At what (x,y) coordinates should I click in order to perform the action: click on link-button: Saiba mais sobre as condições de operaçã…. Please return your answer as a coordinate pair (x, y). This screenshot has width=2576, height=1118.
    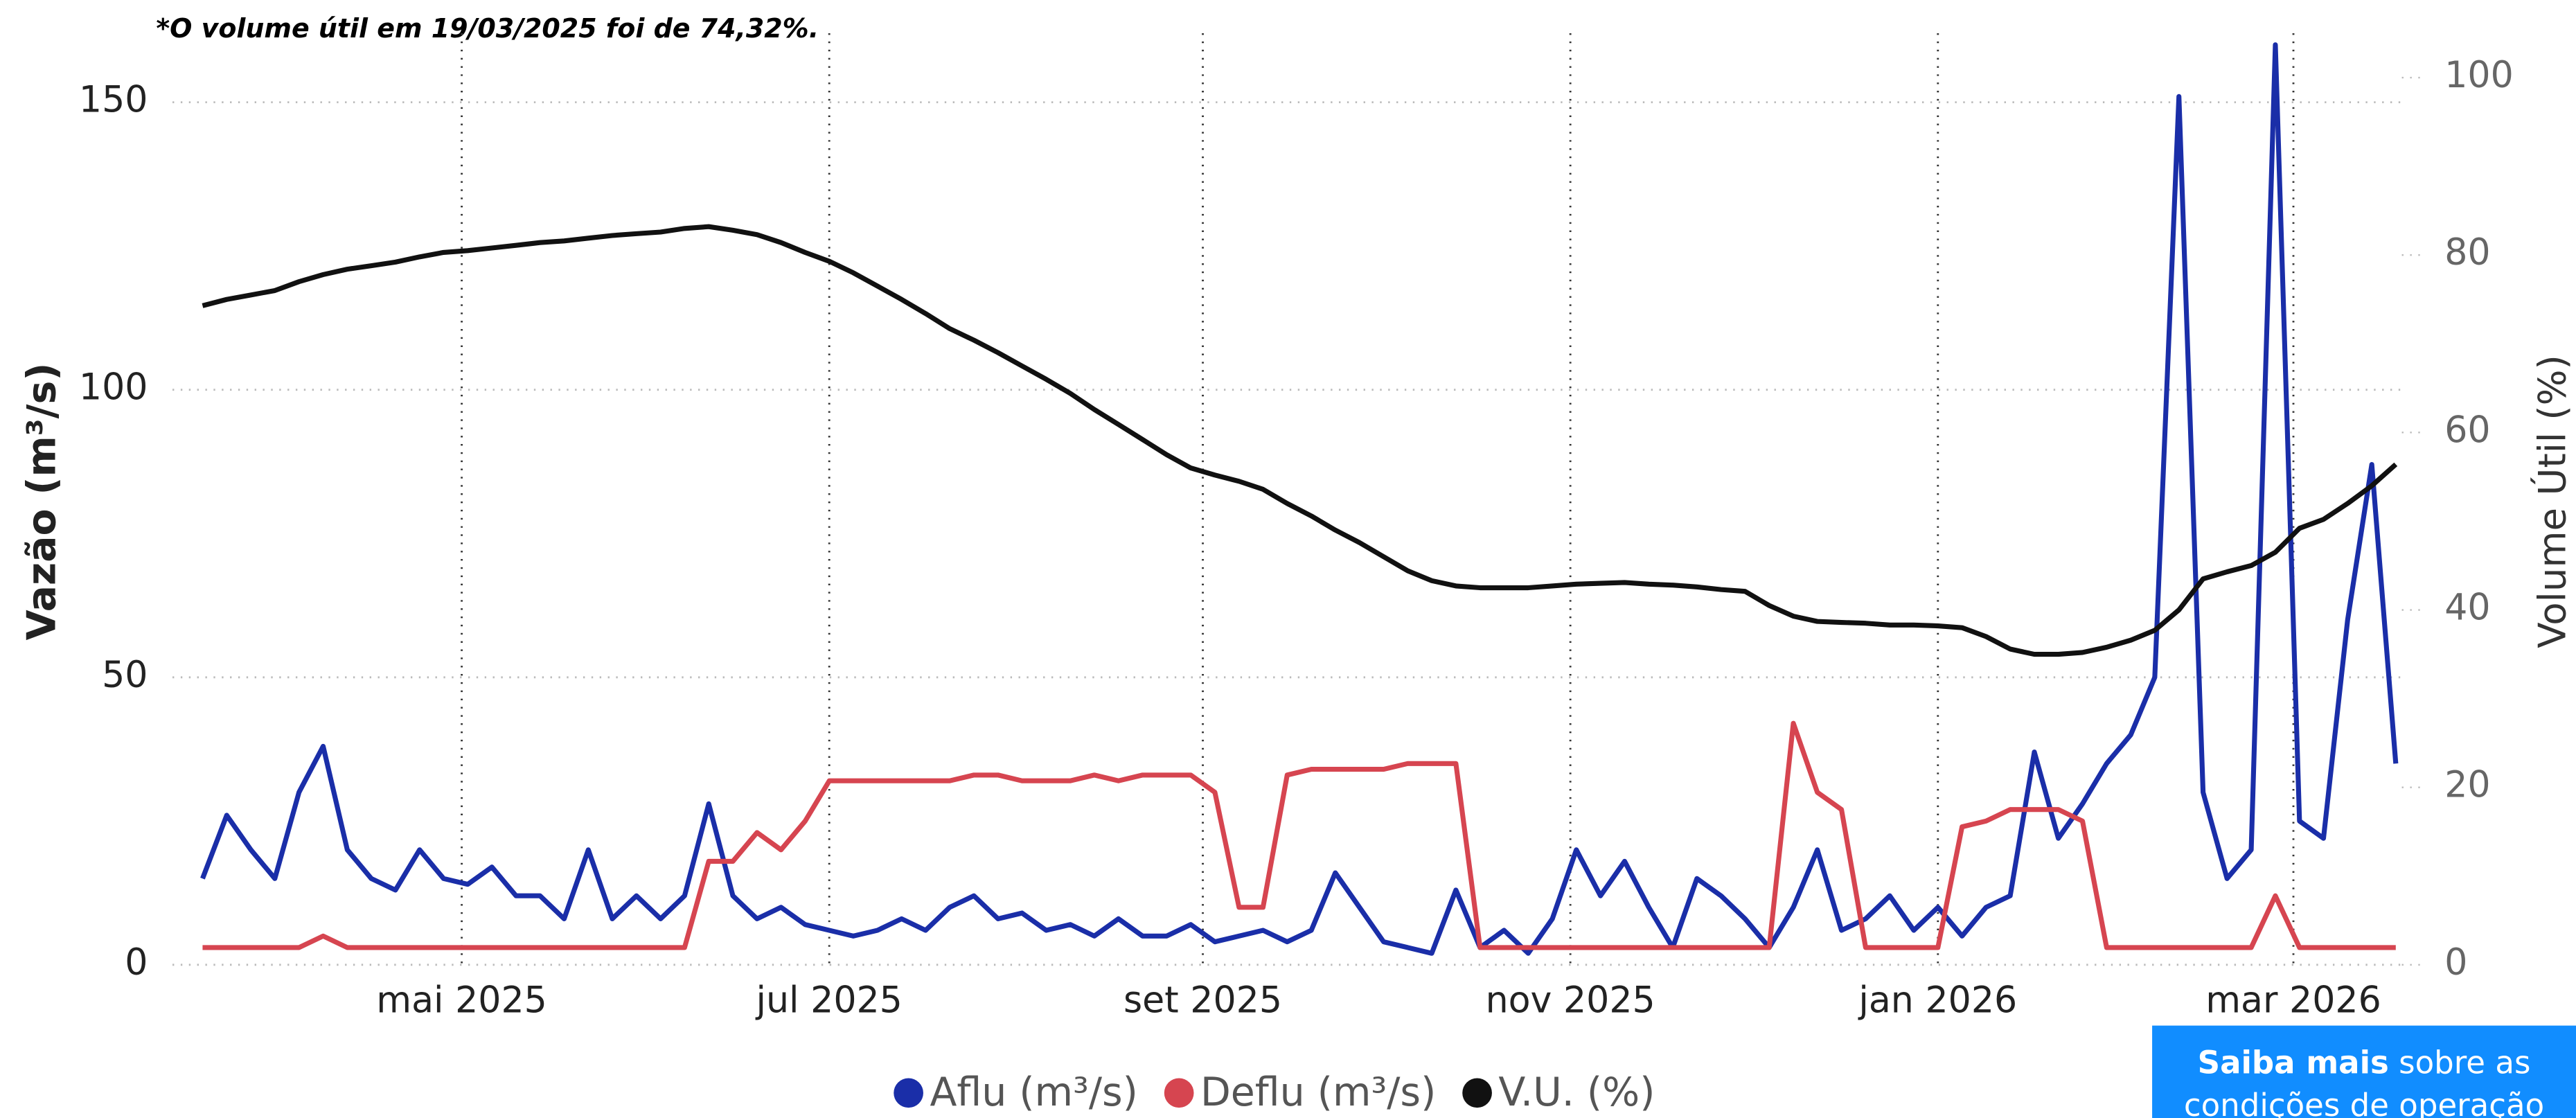
    Looking at the image, I should click on (2364, 1071).